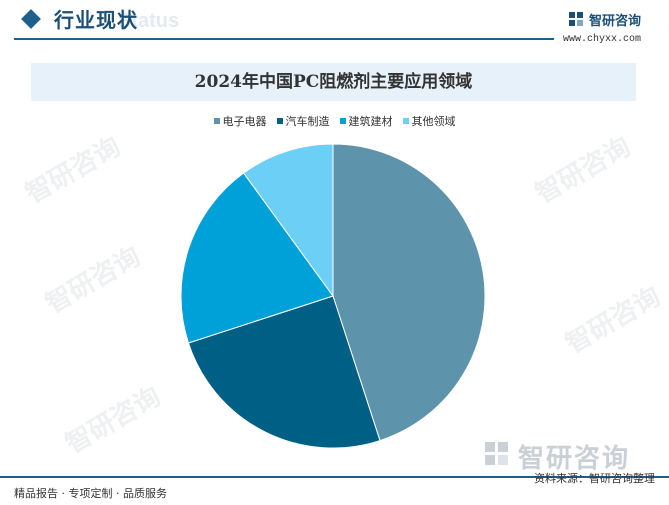 The image size is (669, 505). I want to click on source-note: 资料来源：智研咨询整理, so click(594, 478).